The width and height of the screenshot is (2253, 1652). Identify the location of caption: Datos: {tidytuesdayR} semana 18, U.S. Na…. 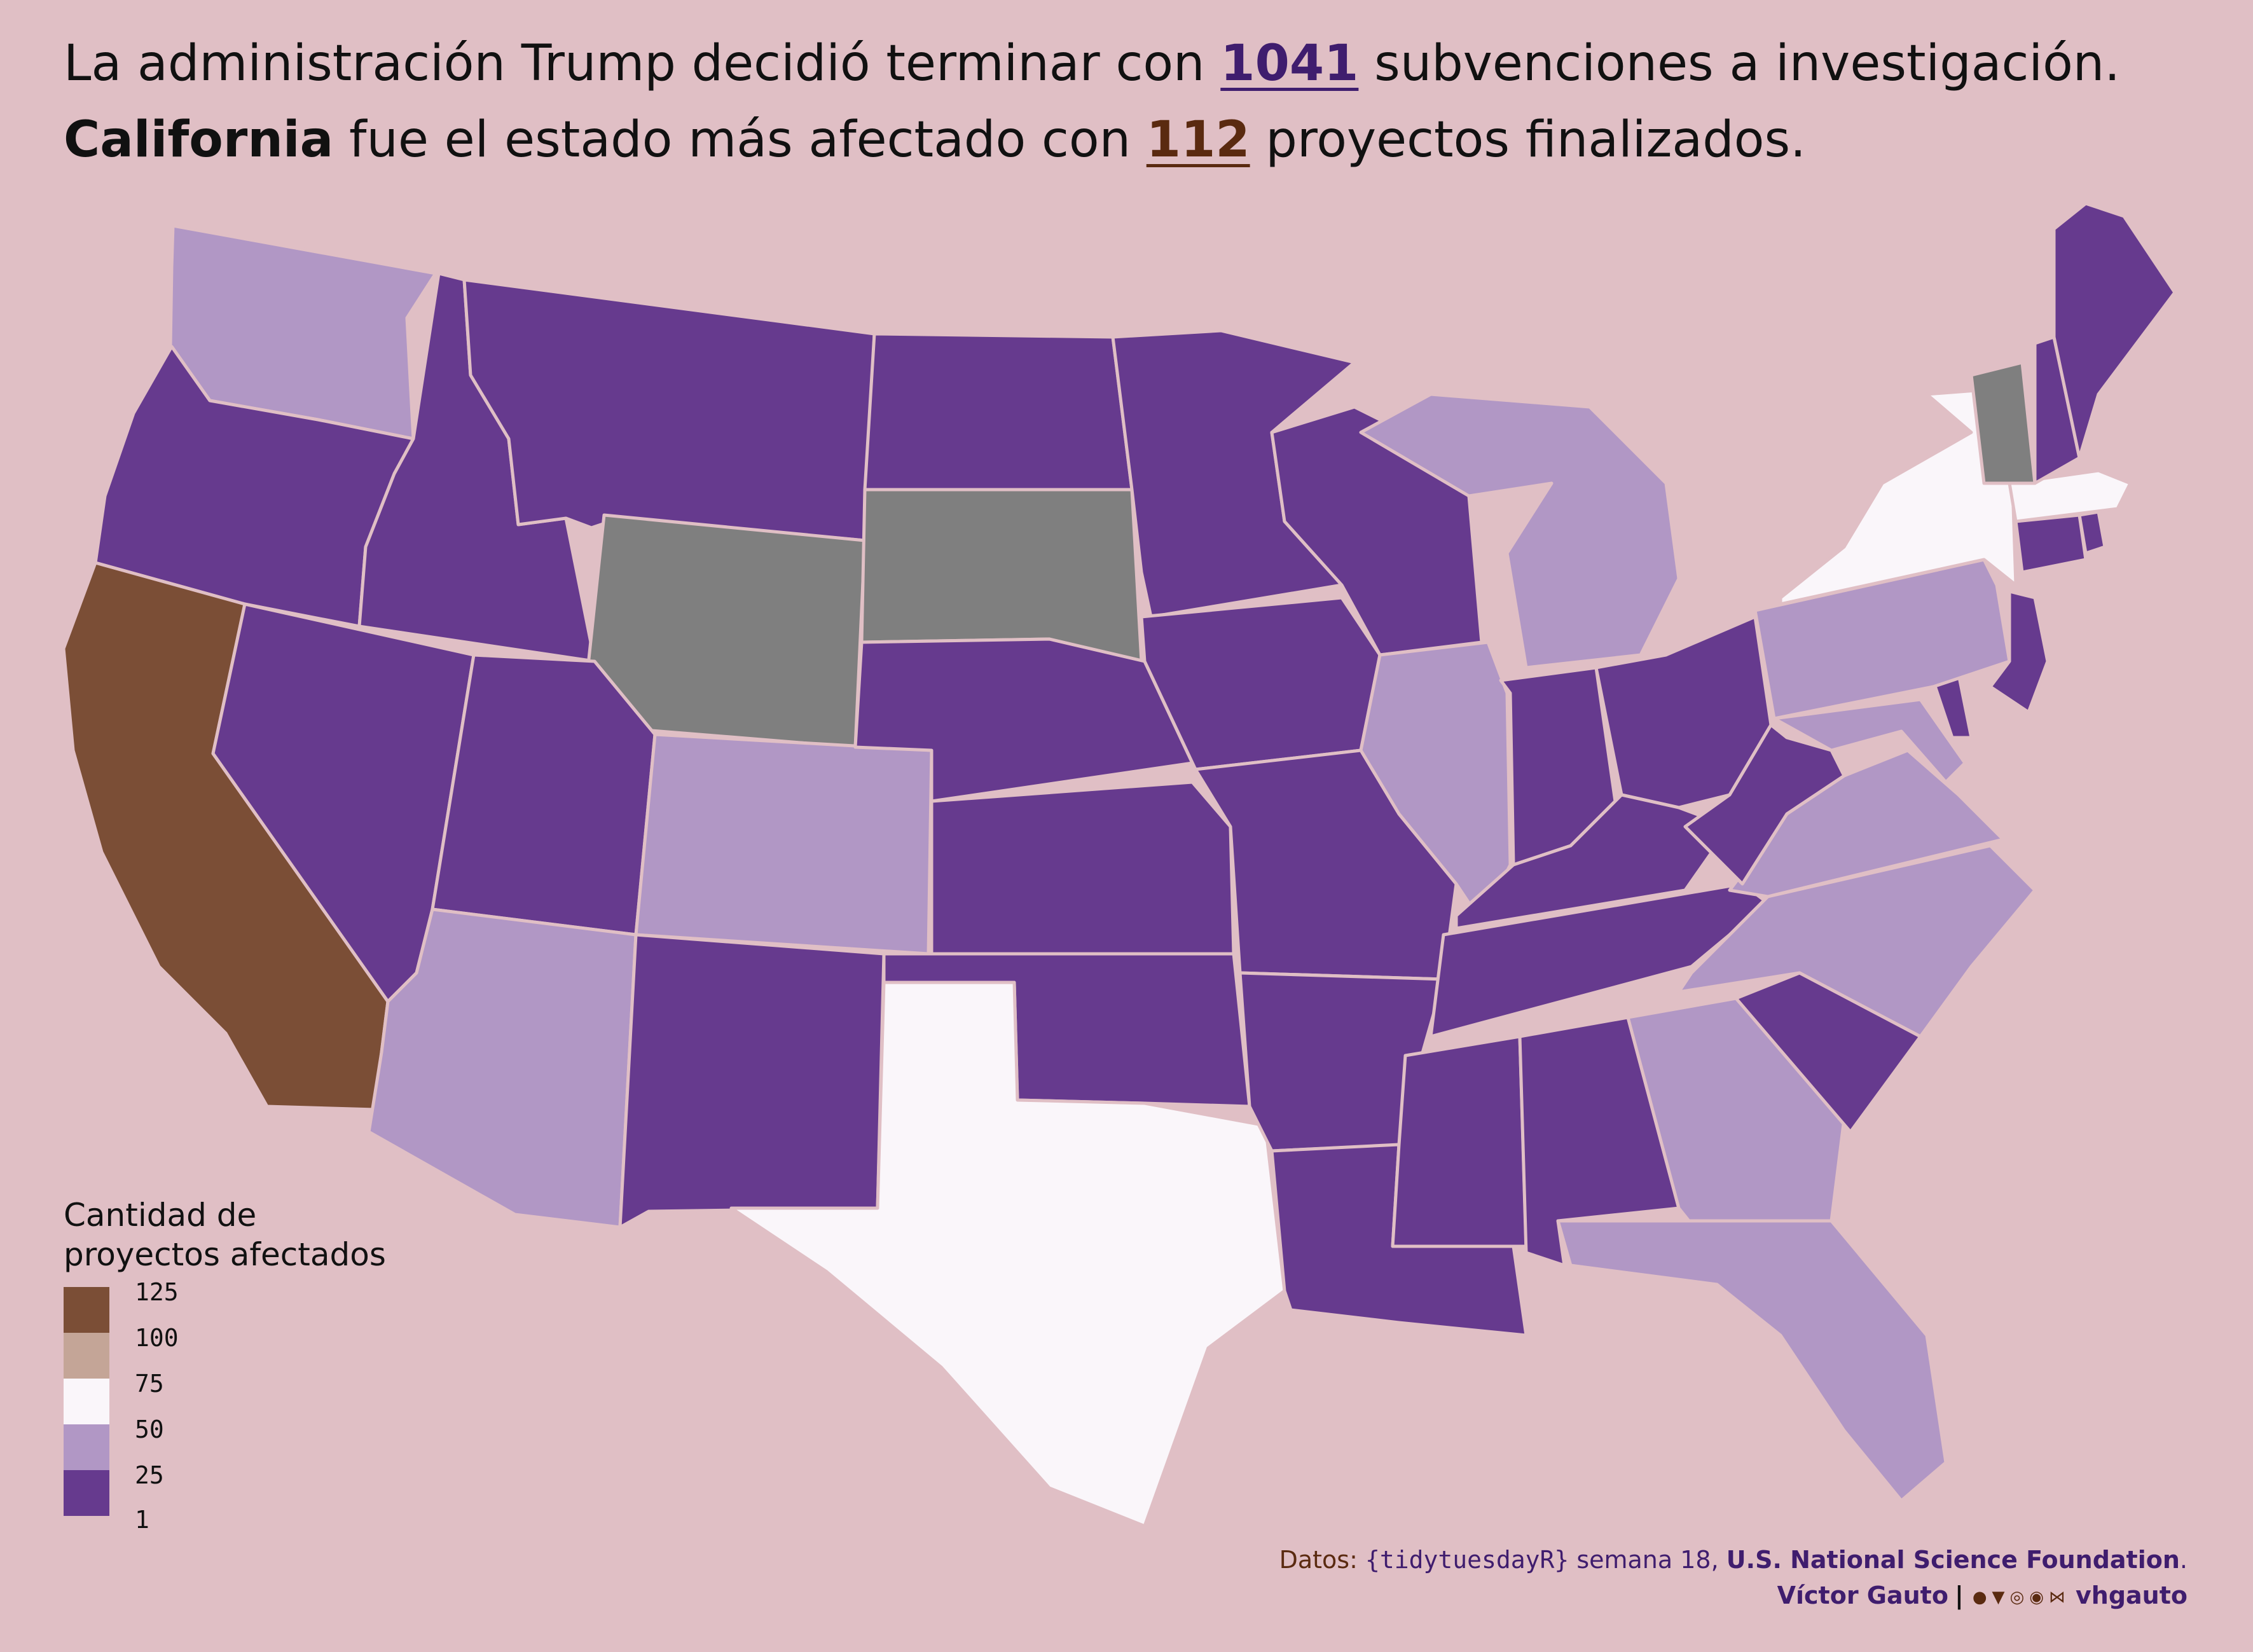
(1733, 1579).